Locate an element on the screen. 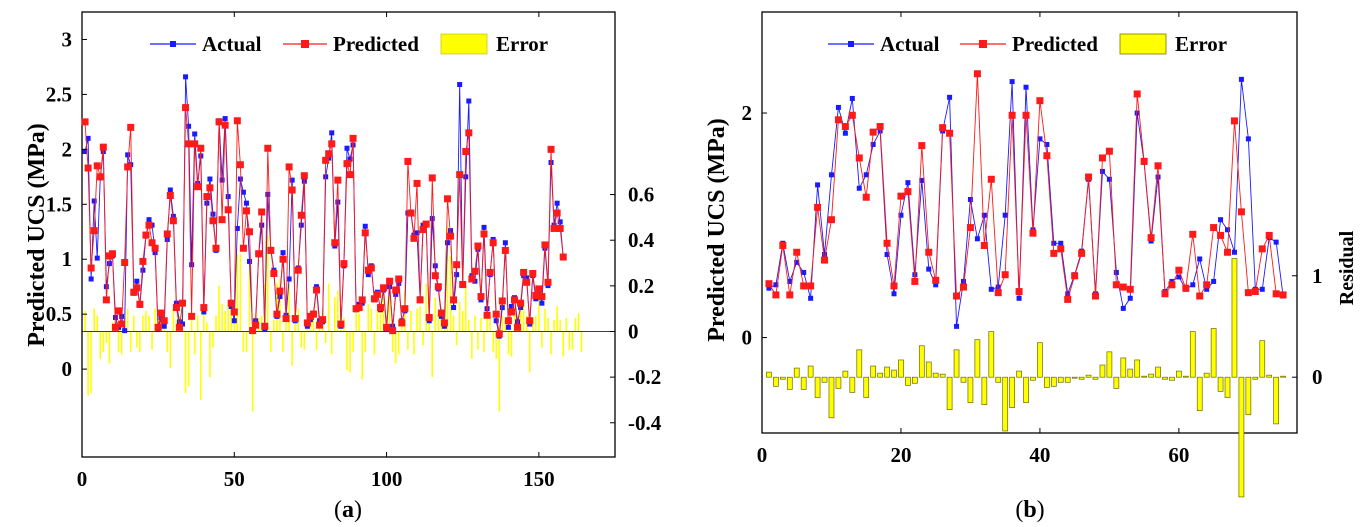 This screenshot has height=527, width=1369. legend-predicted-marker-a is located at coordinates (305, 44).